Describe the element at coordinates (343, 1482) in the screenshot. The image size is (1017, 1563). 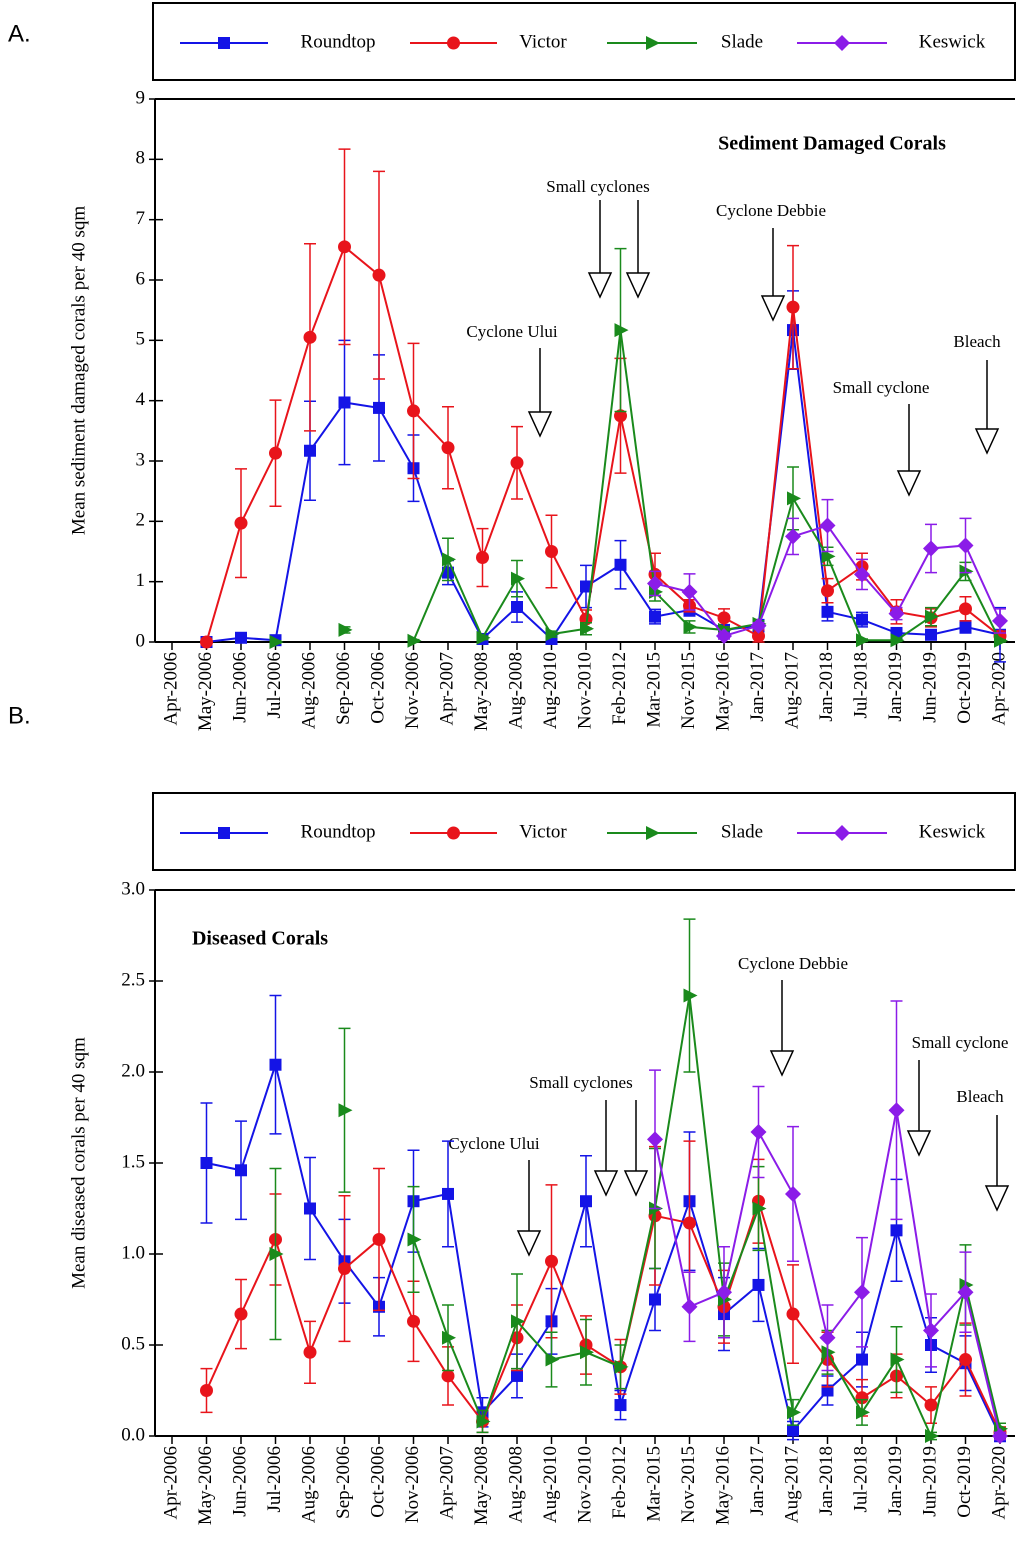
I see `x-tick-label: Sep-2006` at that location.